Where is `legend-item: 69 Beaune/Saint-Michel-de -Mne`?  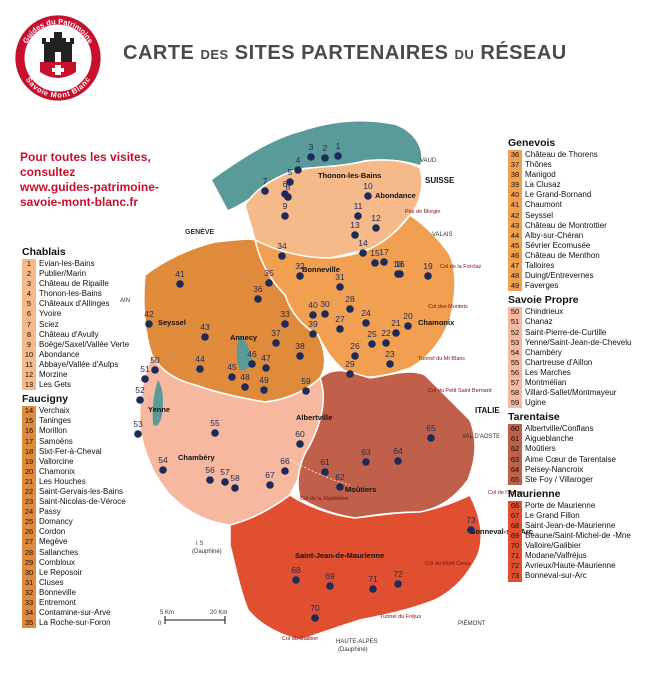
legend-item: 69 Beaune/Saint-Michel-de -Mne is located at coordinates (569, 536).